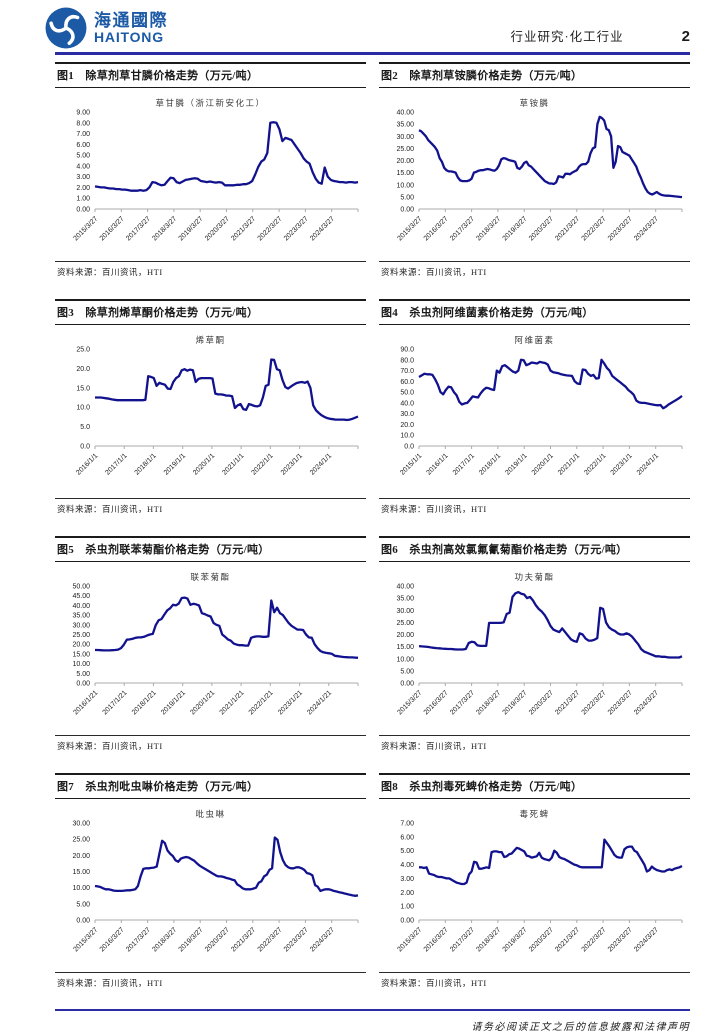 Image resolution: width=724 pixels, height=1033 pixels. What do you see at coordinates (407, 824) in the screenshot?
I see `svg-text: 7.00` at bounding box center [407, 824].